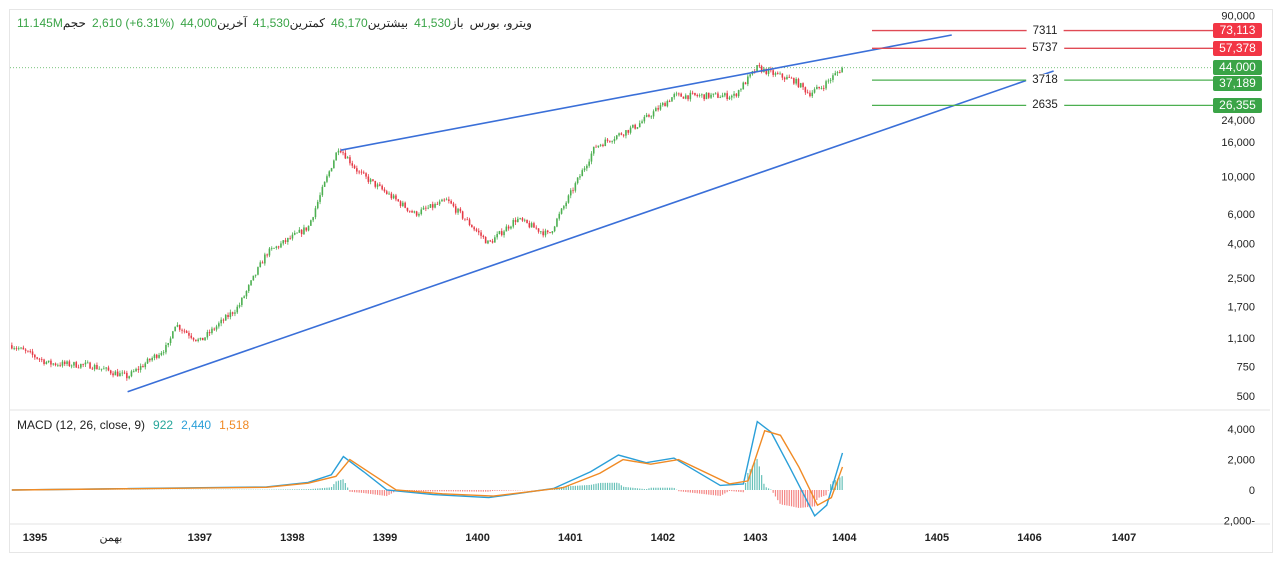 This screenshot has height=561, width=1280. I want to click on time-tick-label: 1403, so click(755, 538).